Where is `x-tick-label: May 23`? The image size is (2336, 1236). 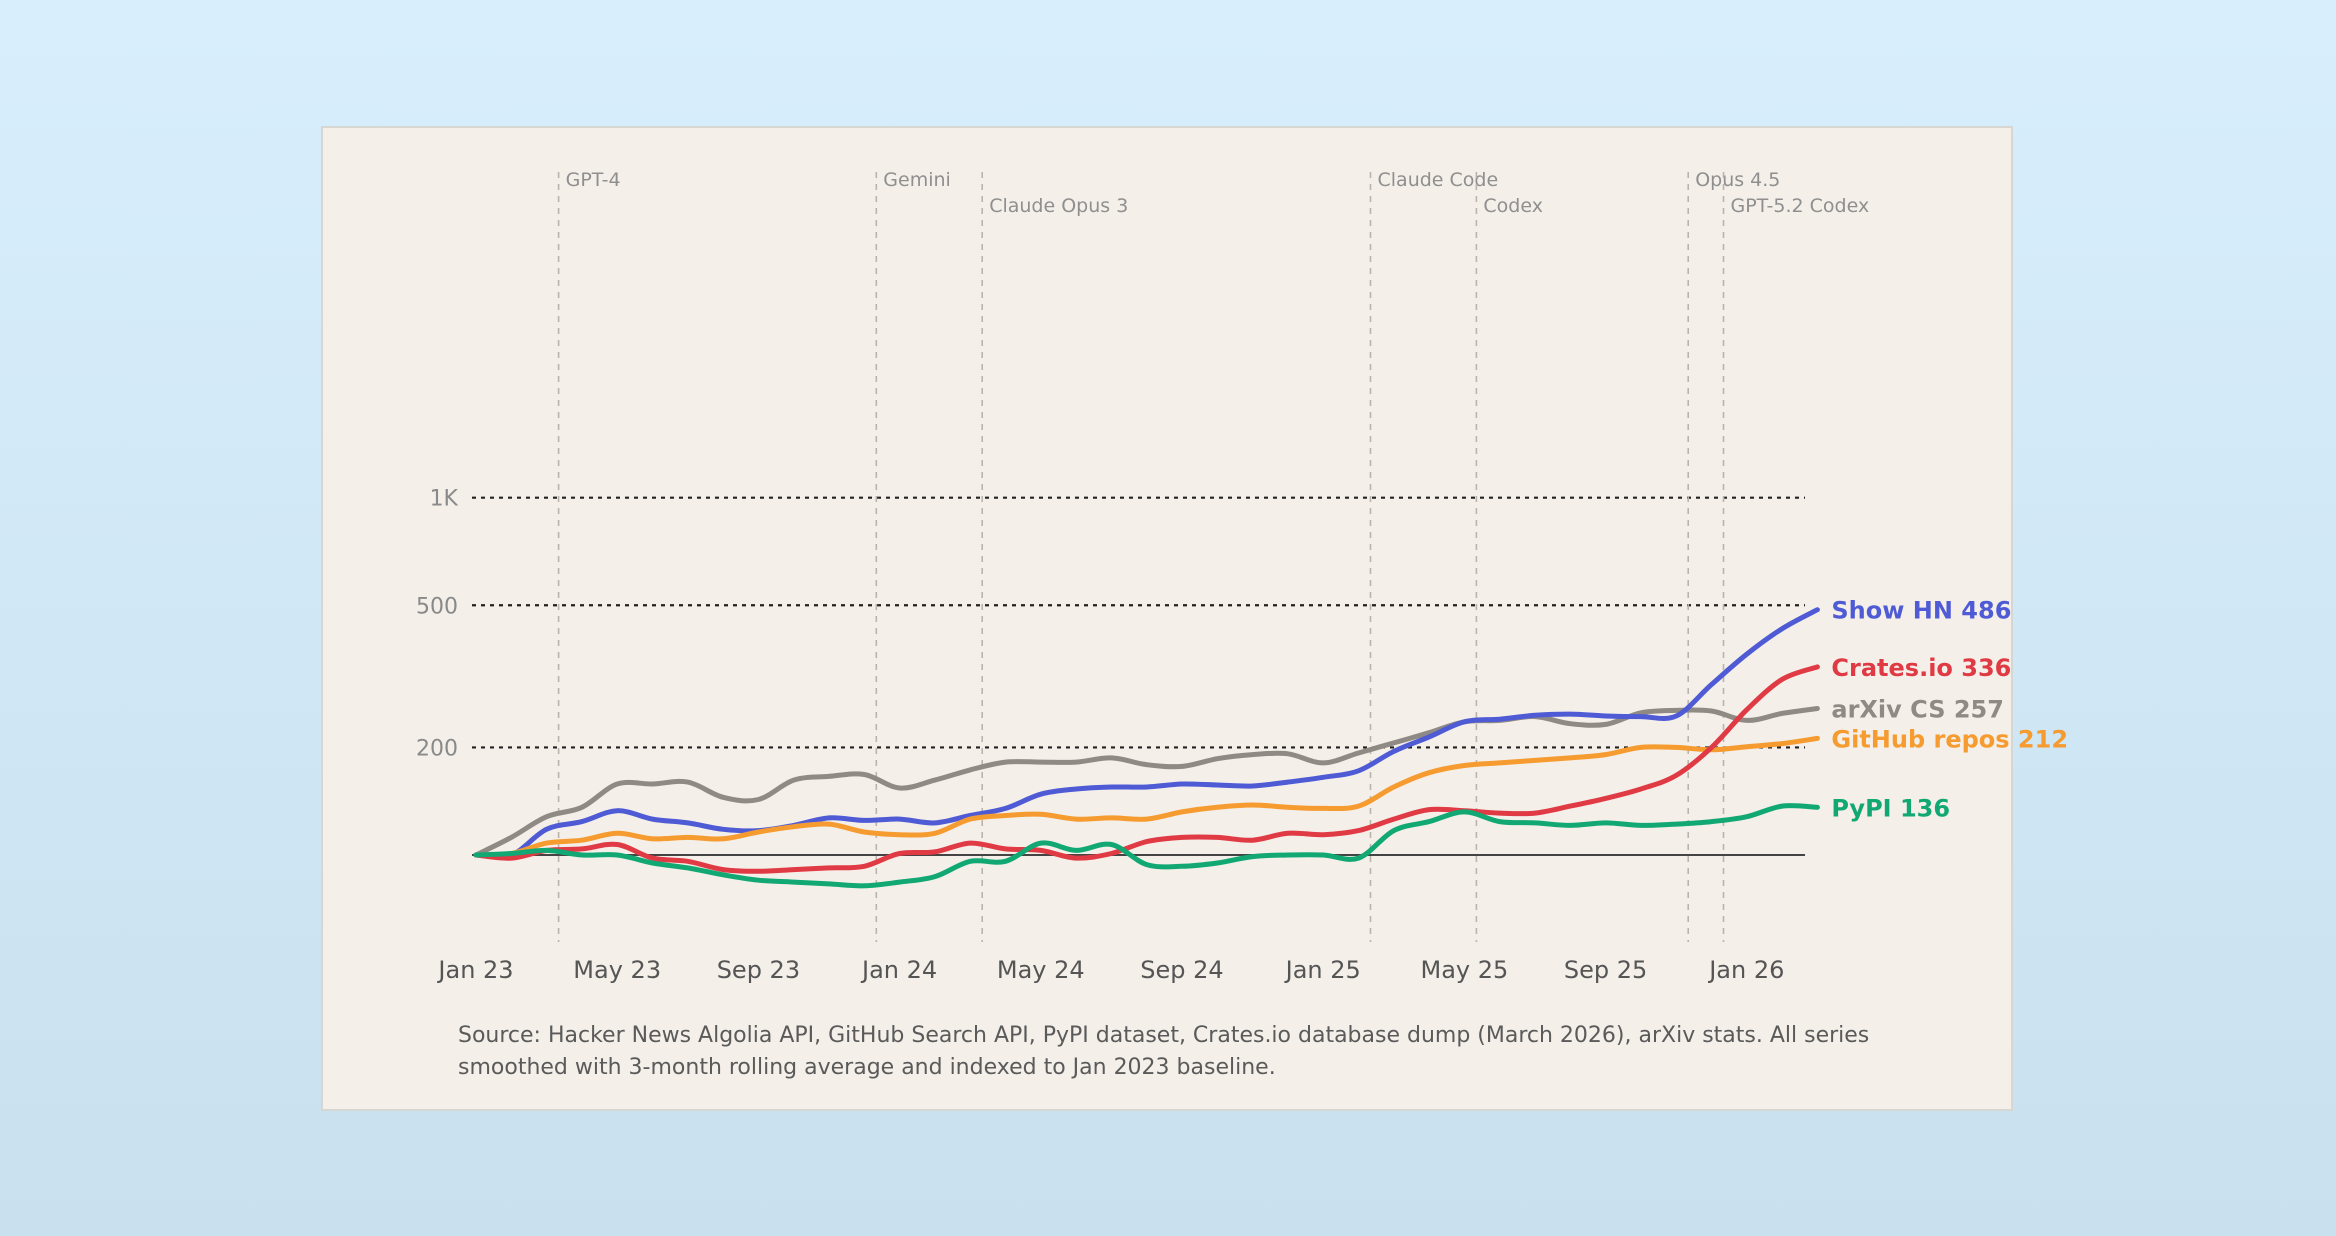 x-tick-label: May 23 is located at coordinates (617, 970).